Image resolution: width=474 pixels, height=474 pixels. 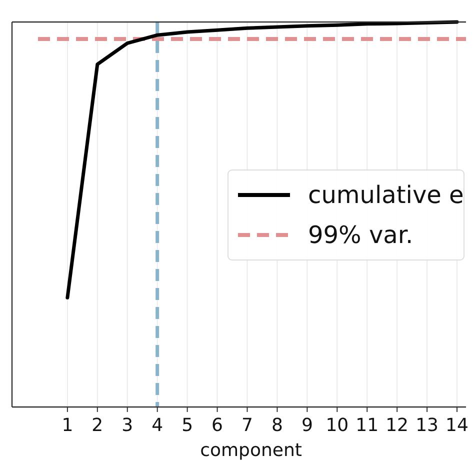 I want to click on x-tick-label: 2, so click(x=98, y=425).